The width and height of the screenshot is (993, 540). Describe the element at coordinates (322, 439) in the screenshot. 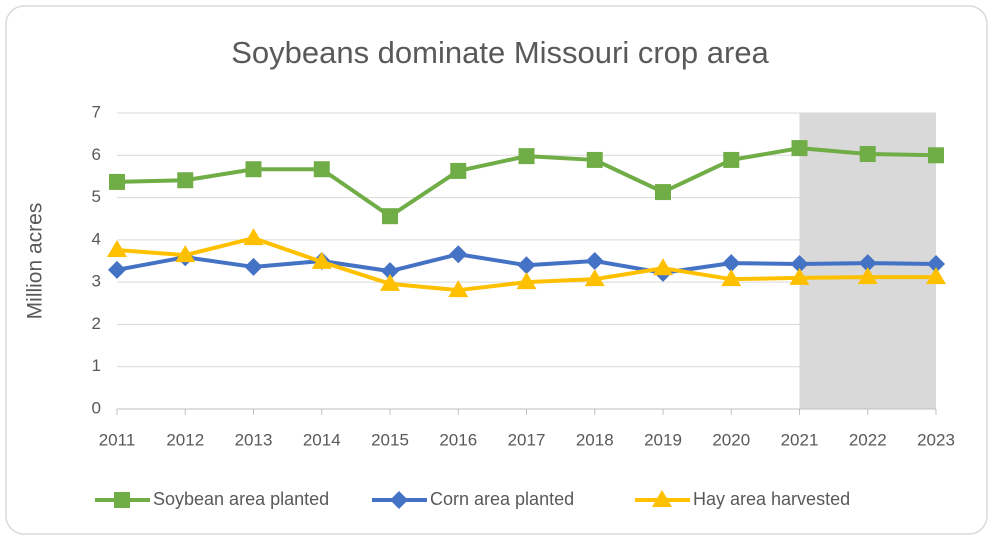

I see `x-tick-label: 2014` at that location.